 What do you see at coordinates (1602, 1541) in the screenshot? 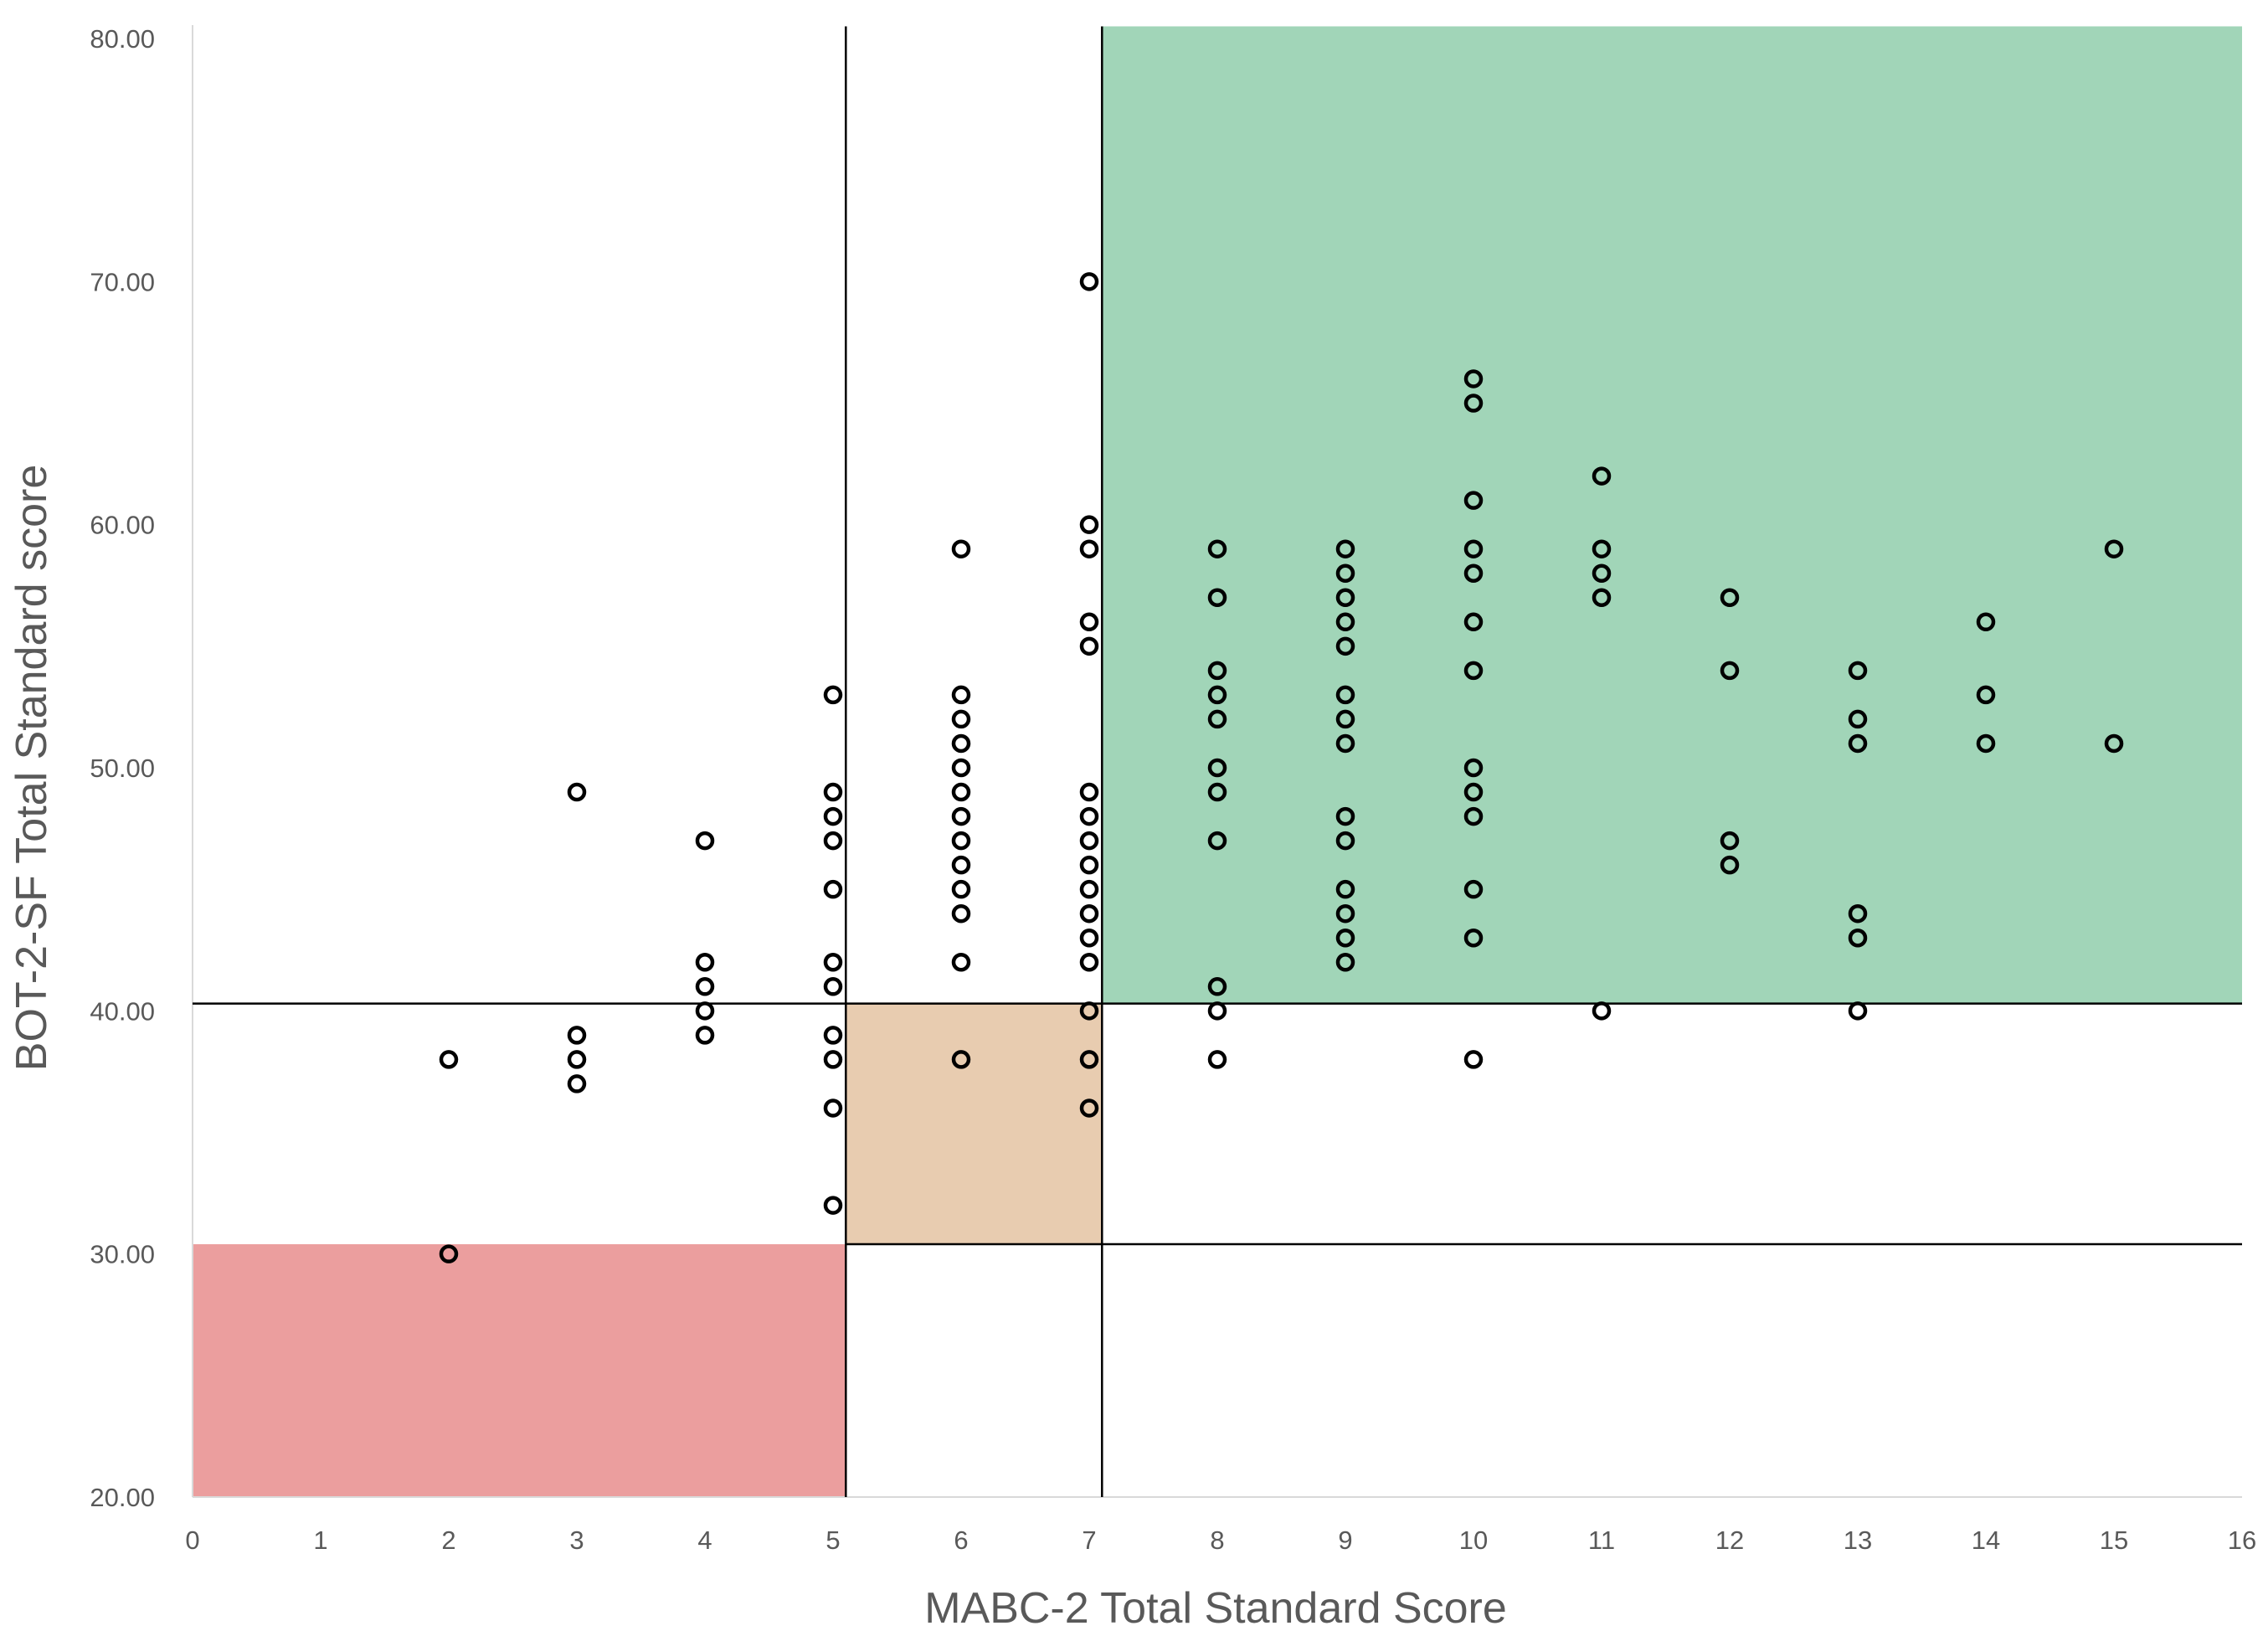
I see `x-tick-label: 11` at bounding box center [1602, 1541].